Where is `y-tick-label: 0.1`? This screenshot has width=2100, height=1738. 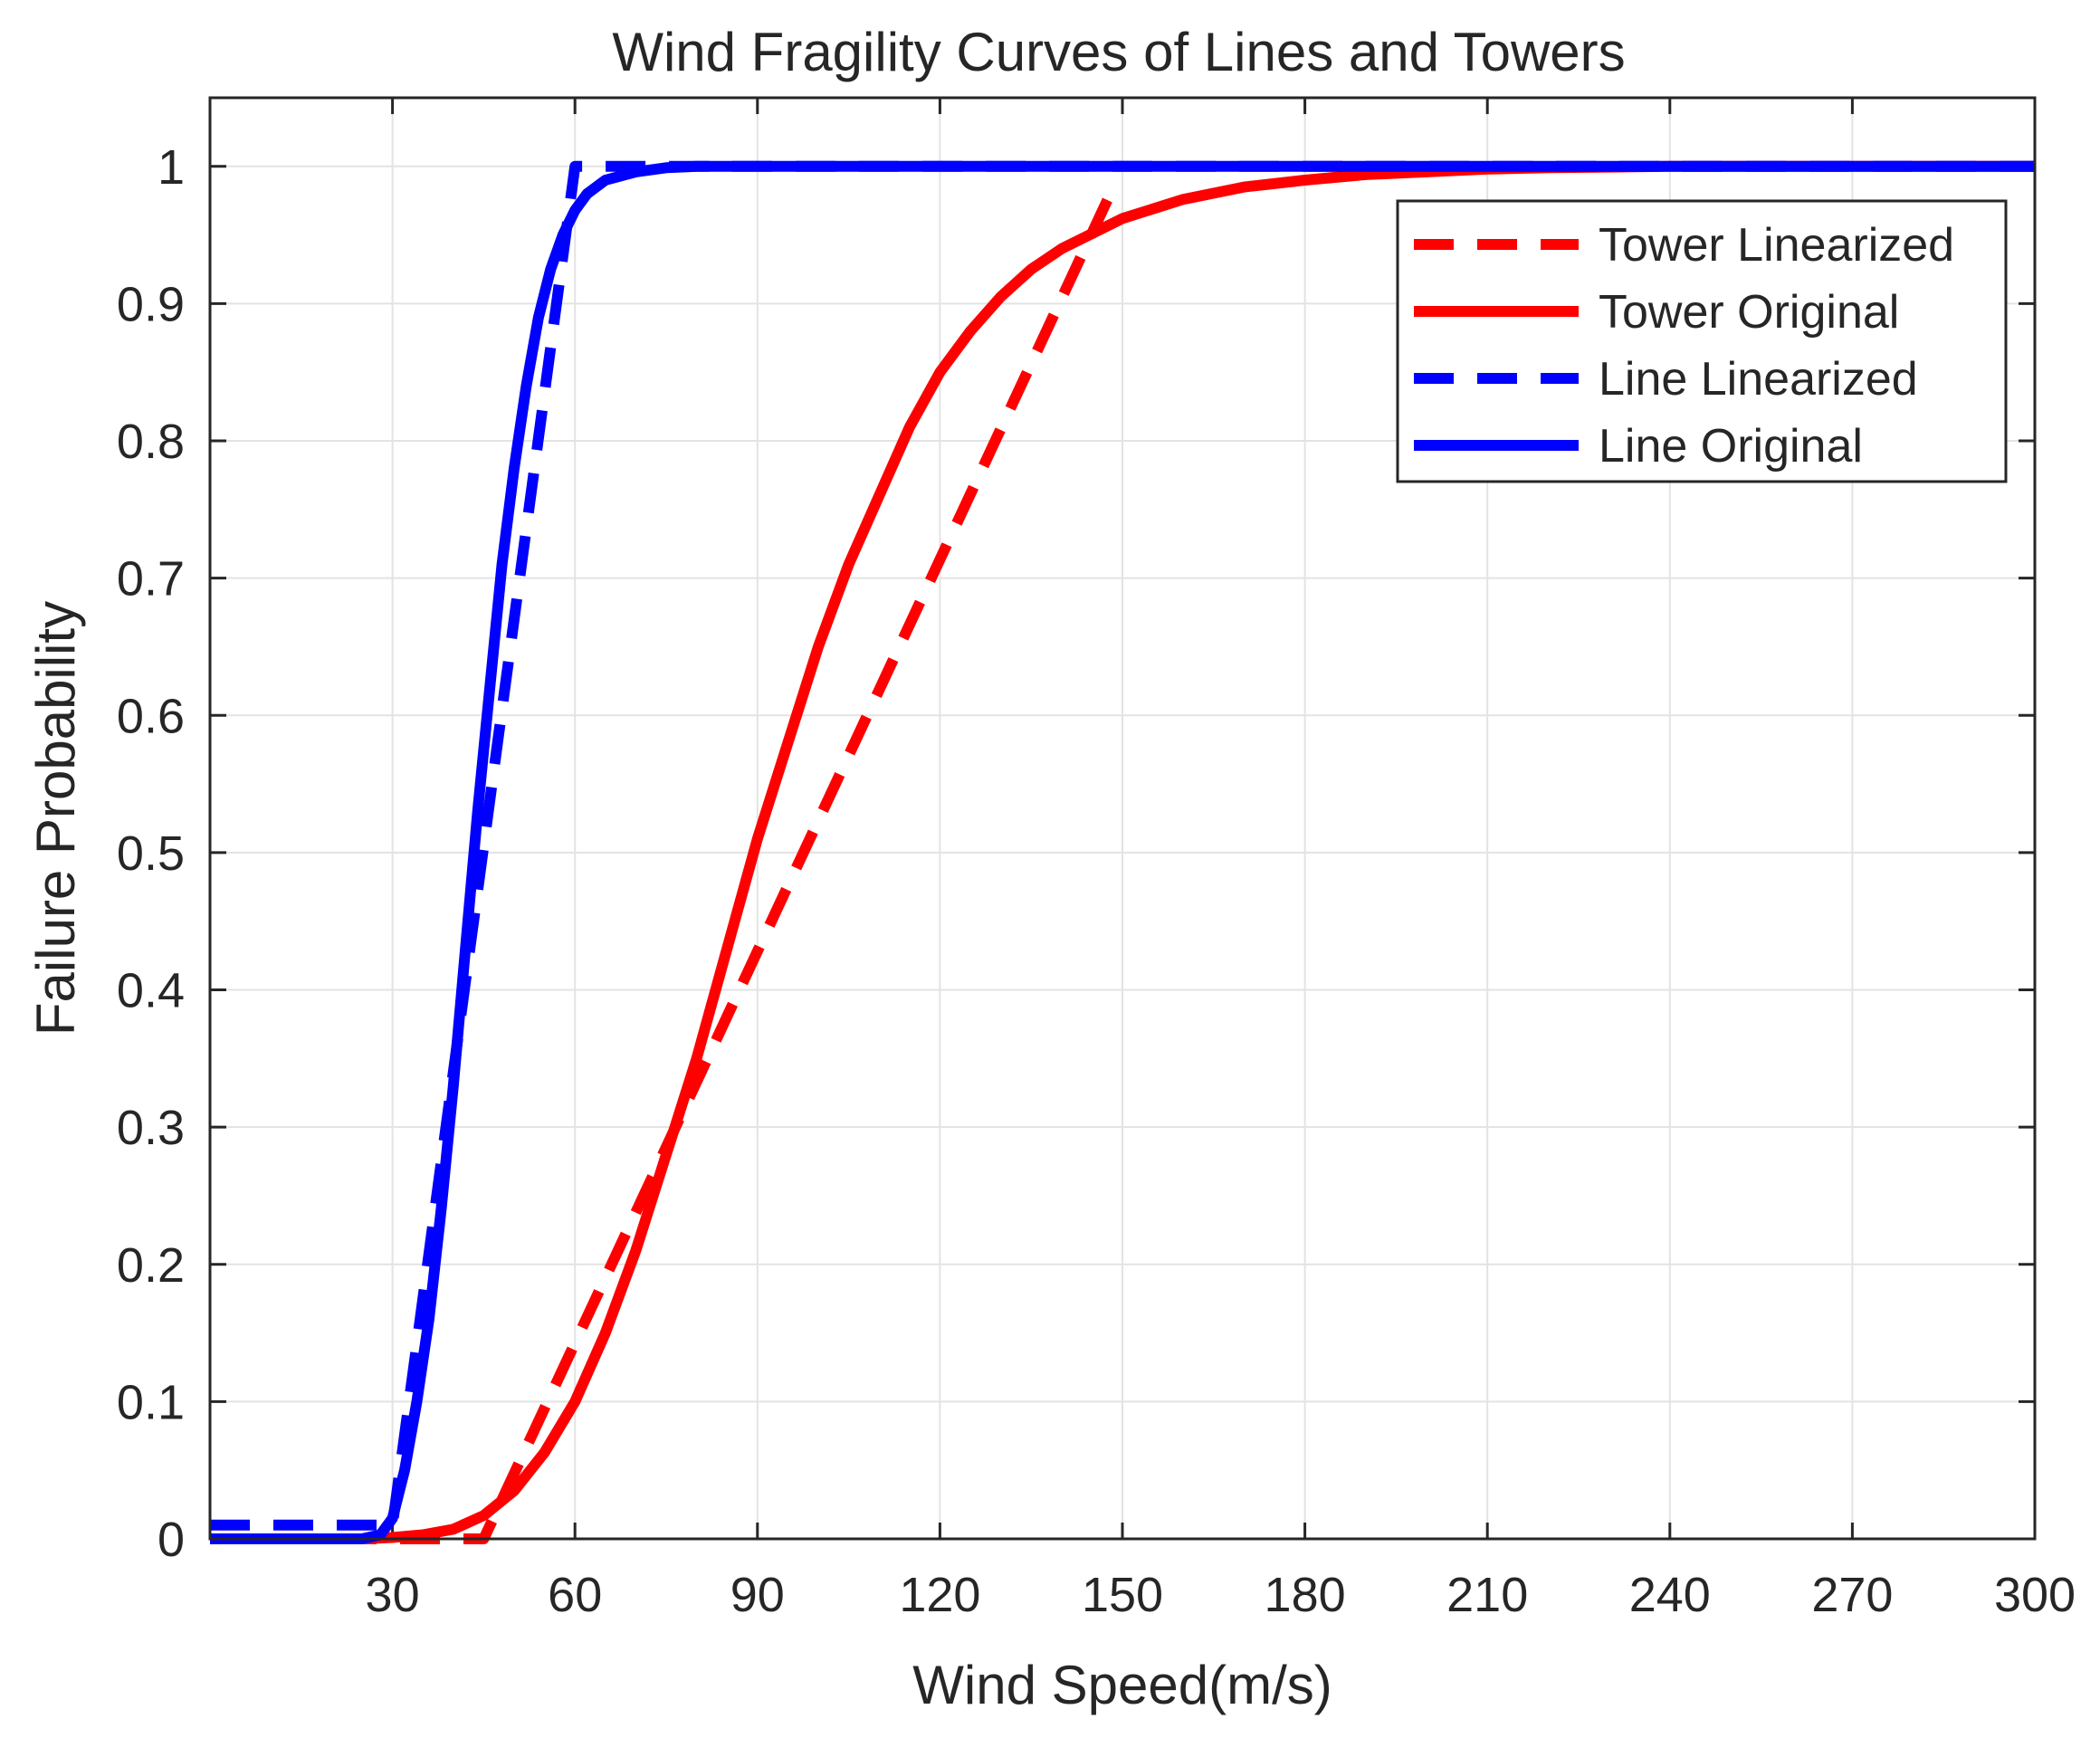 y-tick-label: 0.1 is located at coordinates (151, 1402).